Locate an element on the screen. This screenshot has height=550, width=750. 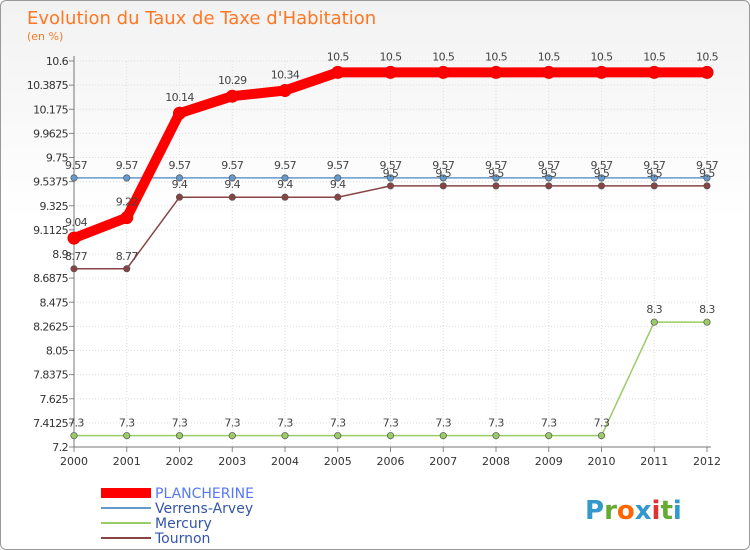
x-tick-label: 2000 is located at coordinates (74, 461).